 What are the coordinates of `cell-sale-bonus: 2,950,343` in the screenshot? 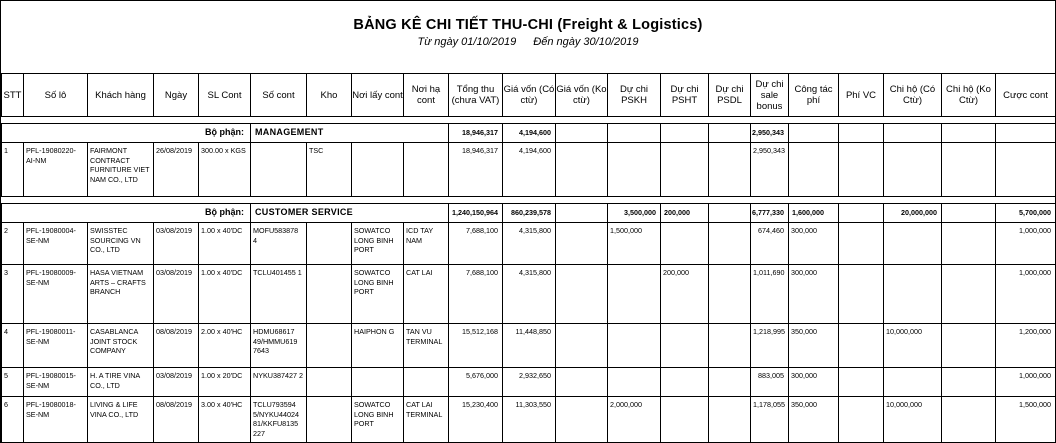 It's located at (769, 169).